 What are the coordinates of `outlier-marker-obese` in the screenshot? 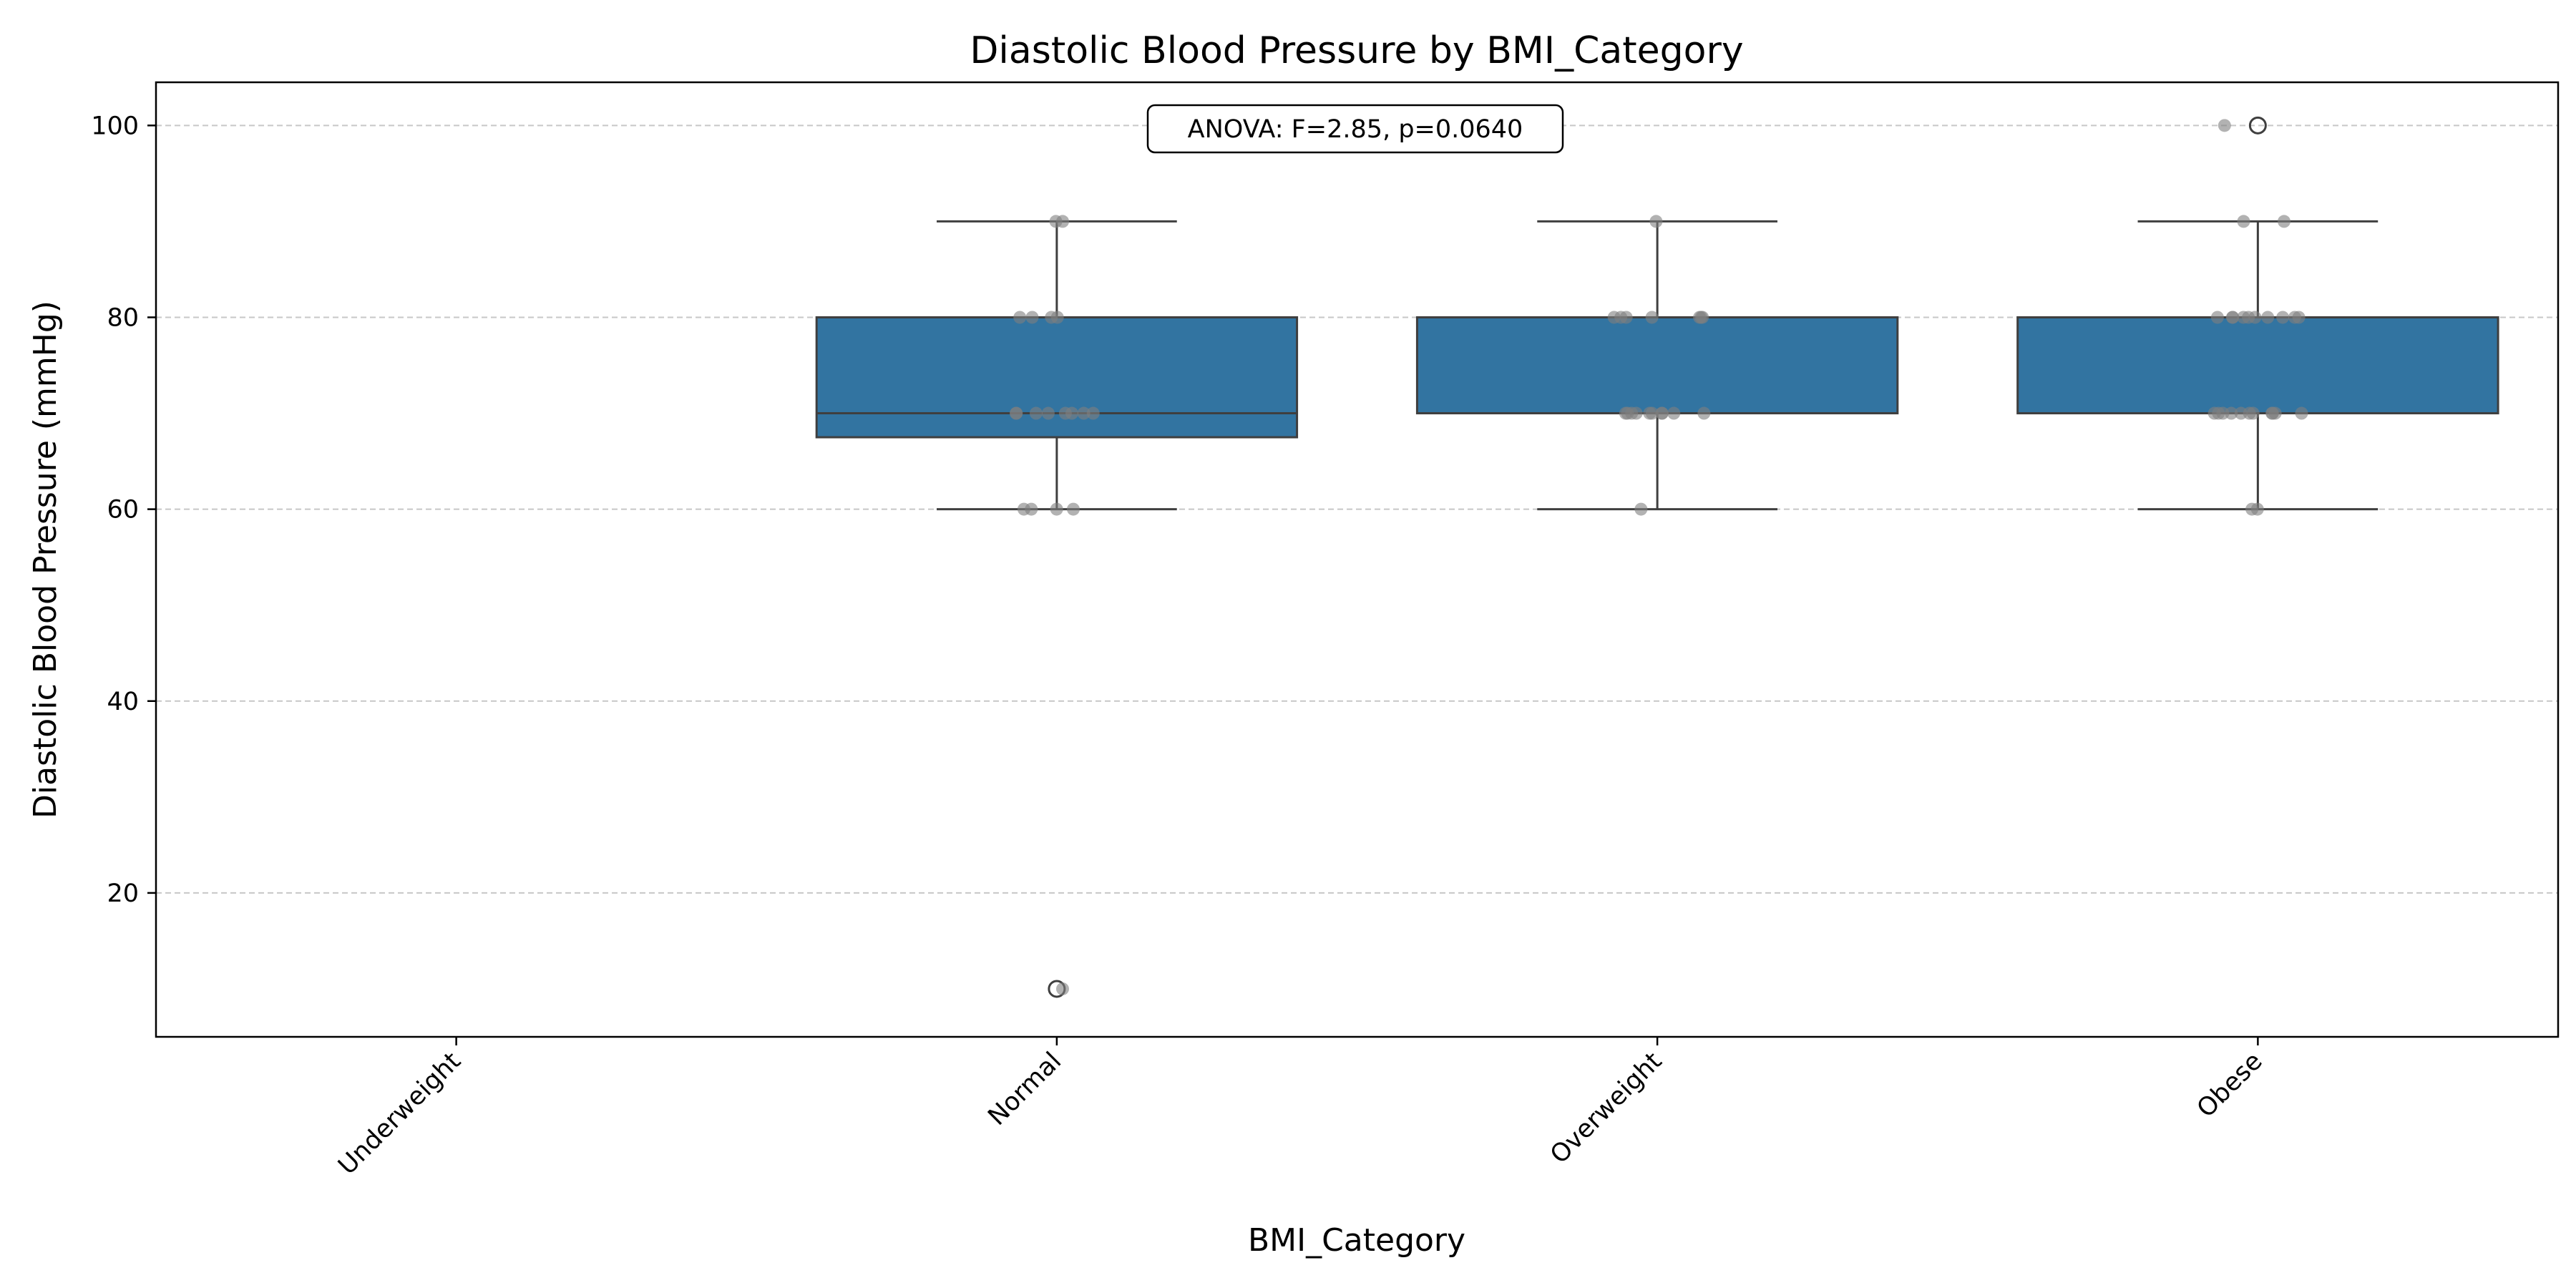 It's located at (2257, 125).